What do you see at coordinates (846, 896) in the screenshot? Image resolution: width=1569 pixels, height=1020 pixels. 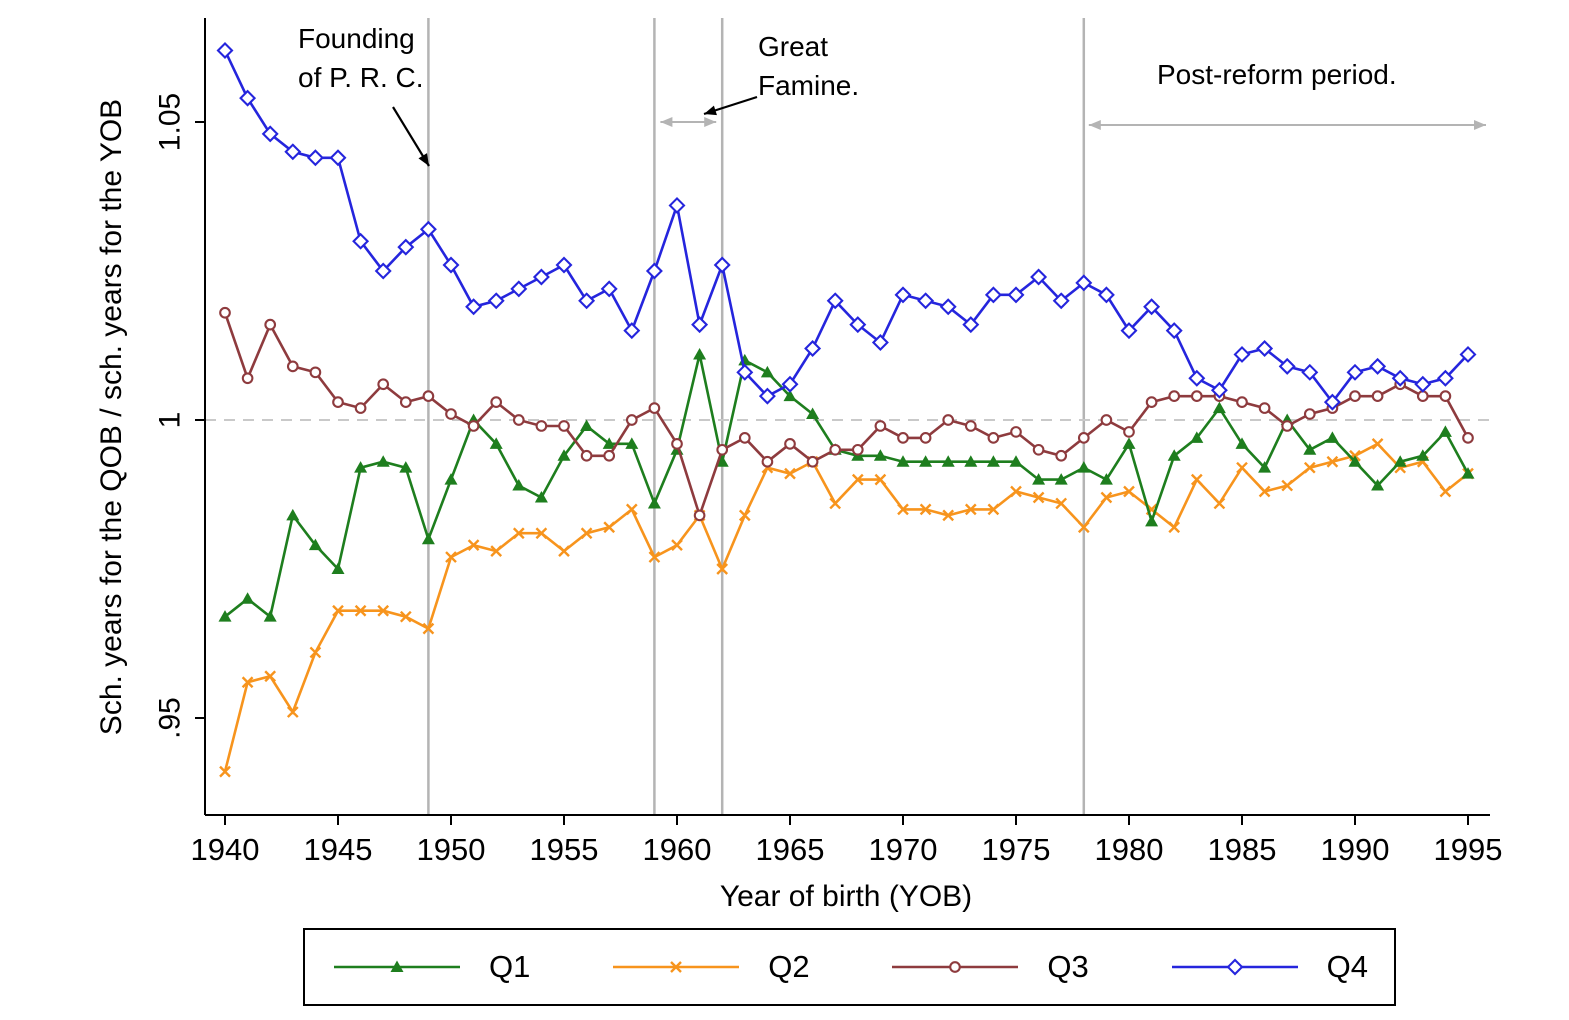 I see `x-axis-title: Year of birth (YOB)` at bounding box center [846, 896].